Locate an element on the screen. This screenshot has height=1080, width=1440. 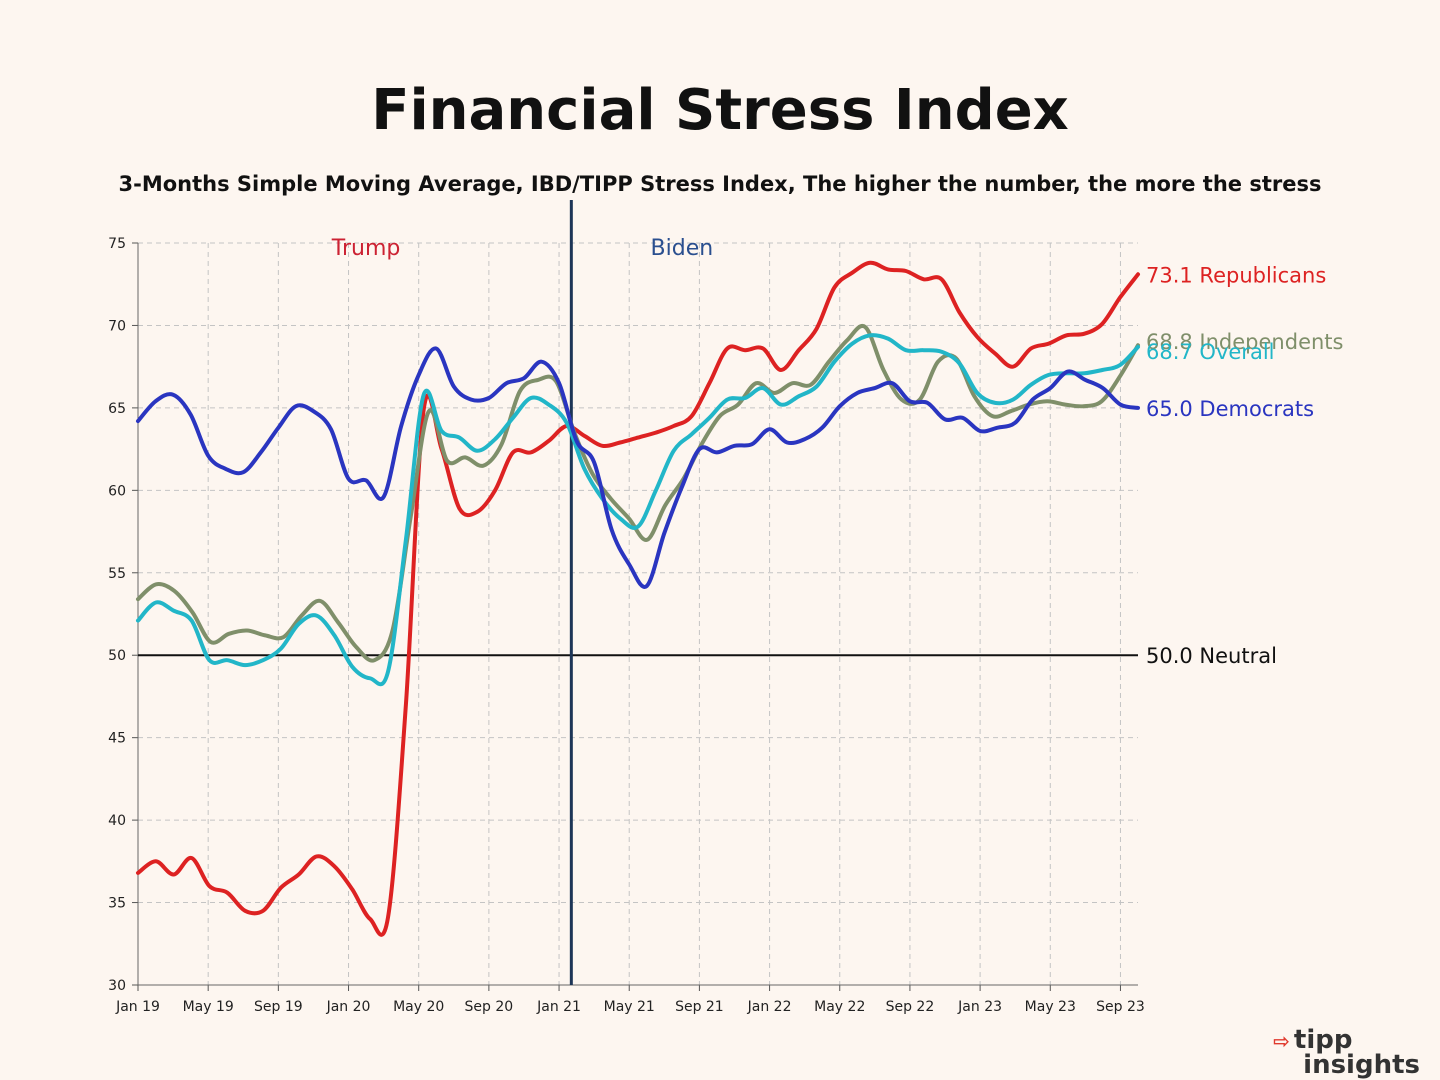
period-label: Trump is located at coordinates (366, 248).